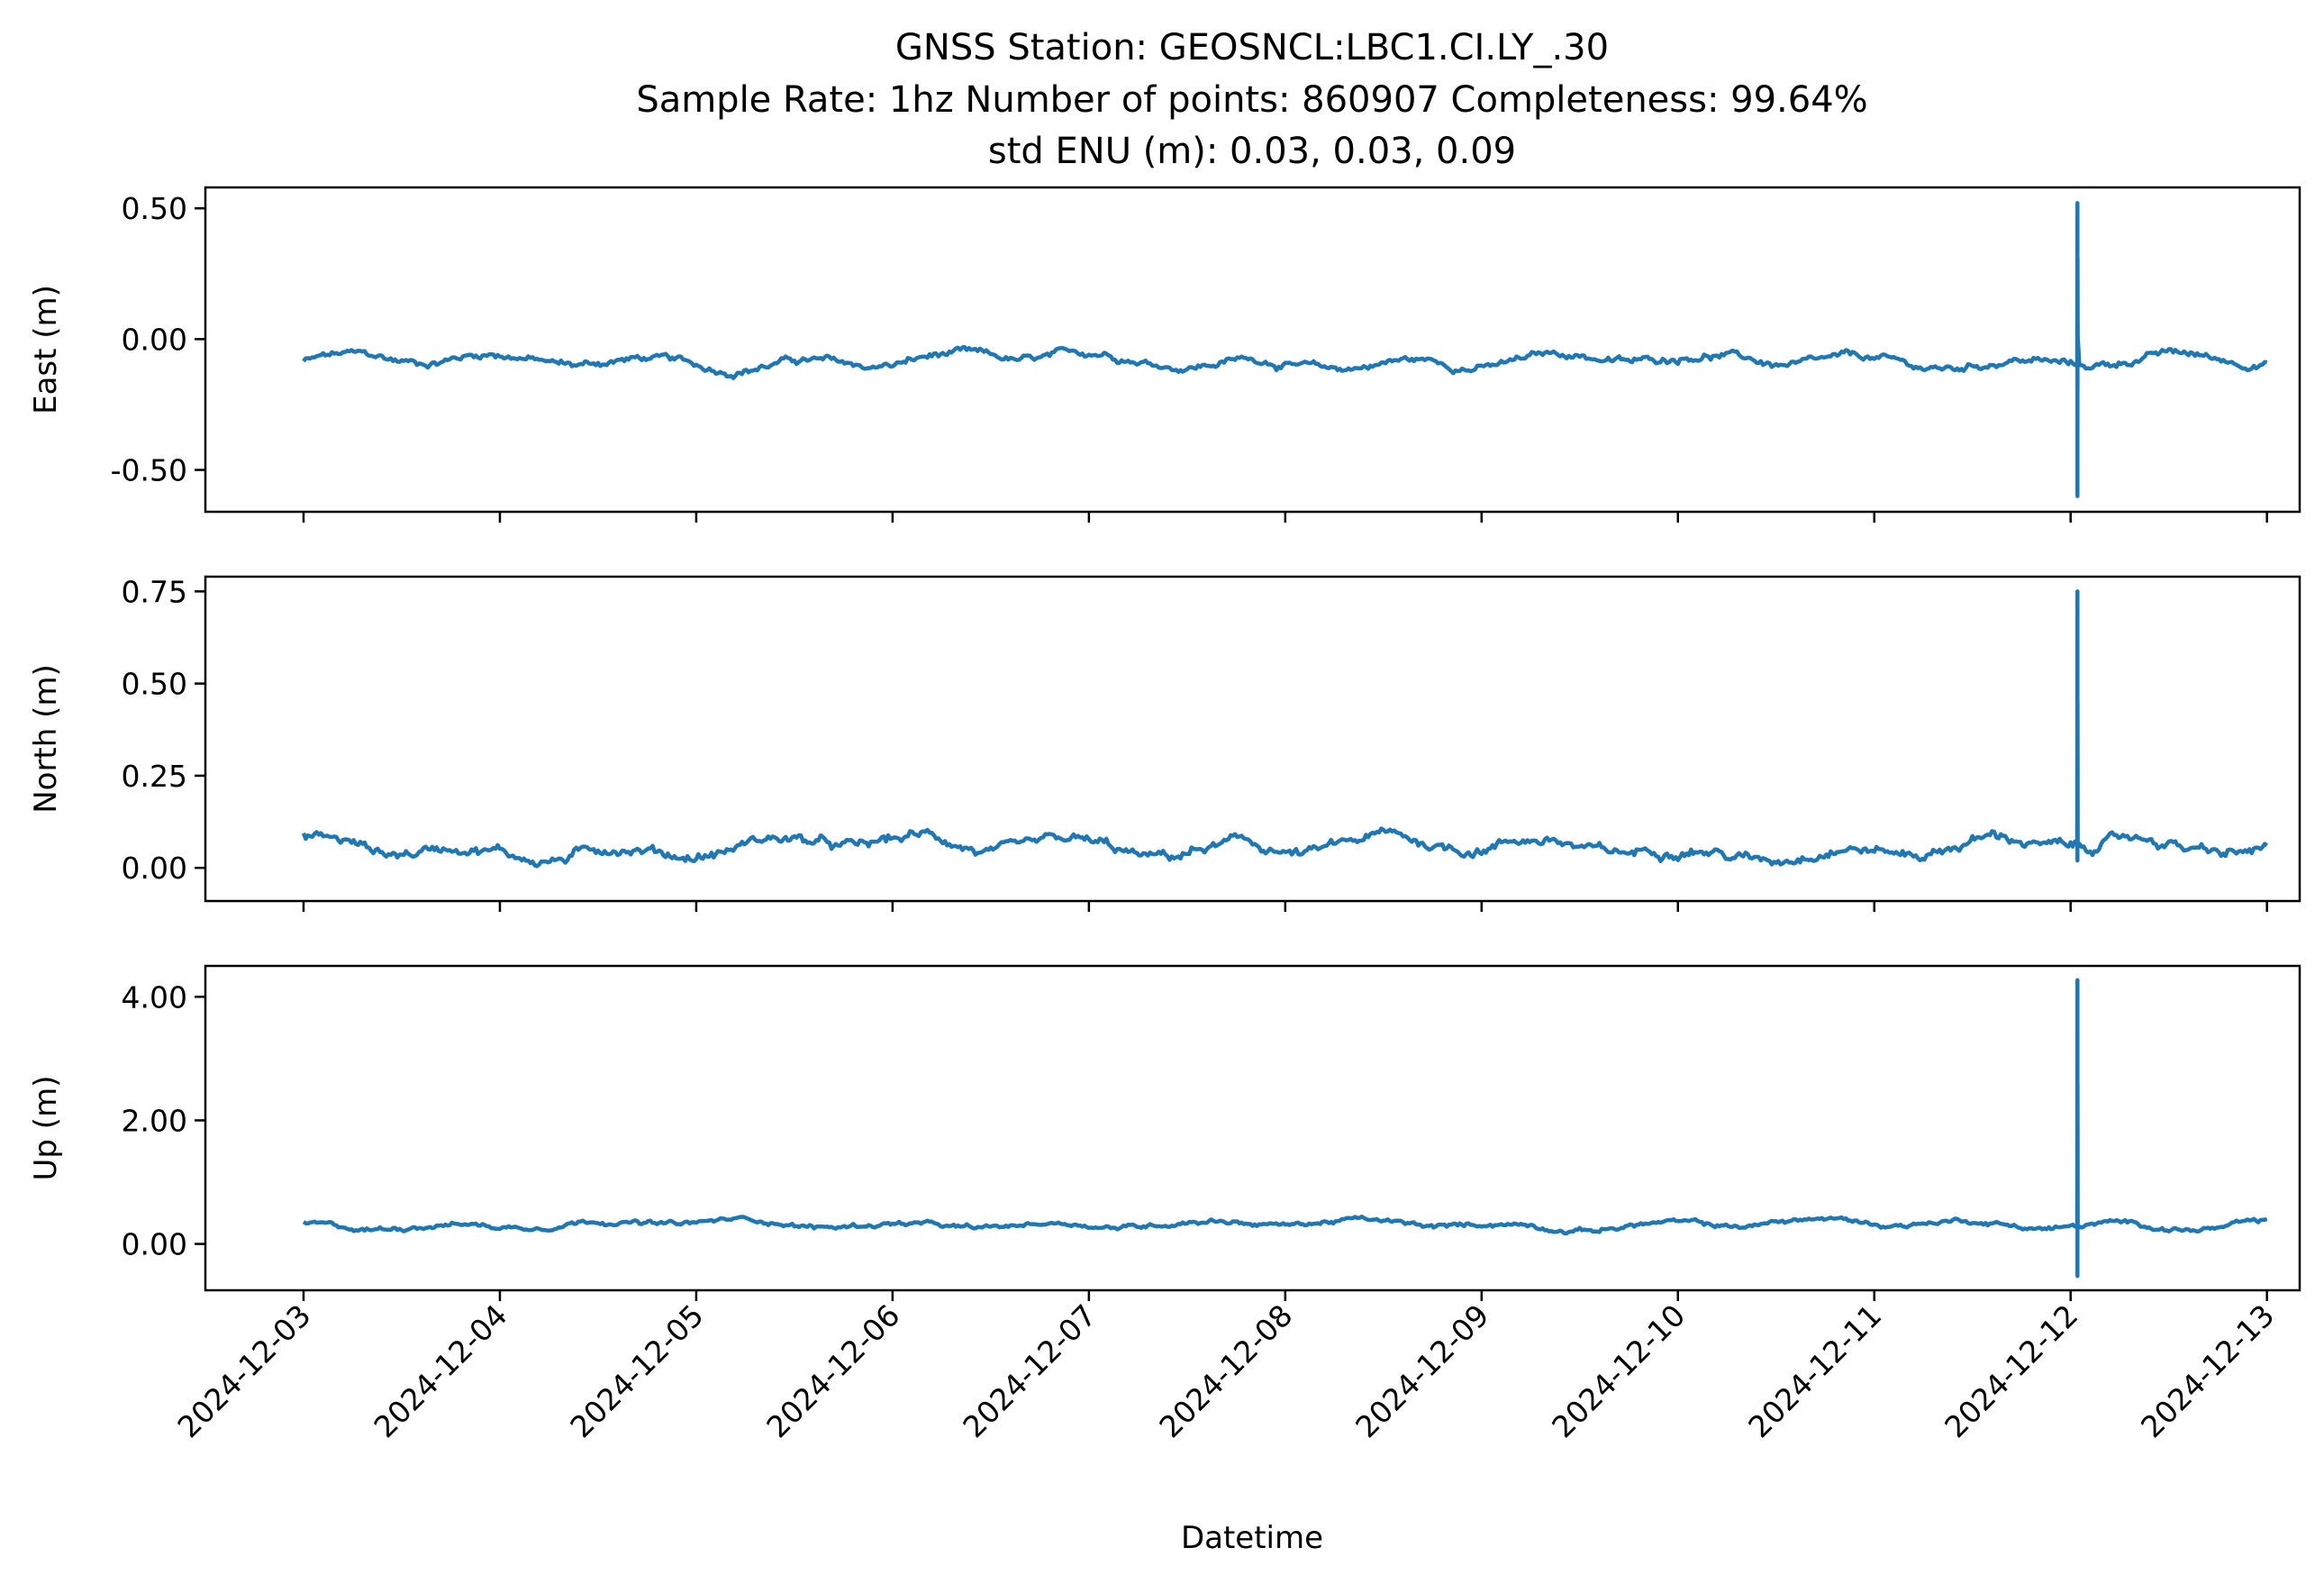 The image size is (2324, 1575). Describe the element at coordinates (46, 1128) in the screenshot. I see `y-axis-label: Up (m)` at that location.